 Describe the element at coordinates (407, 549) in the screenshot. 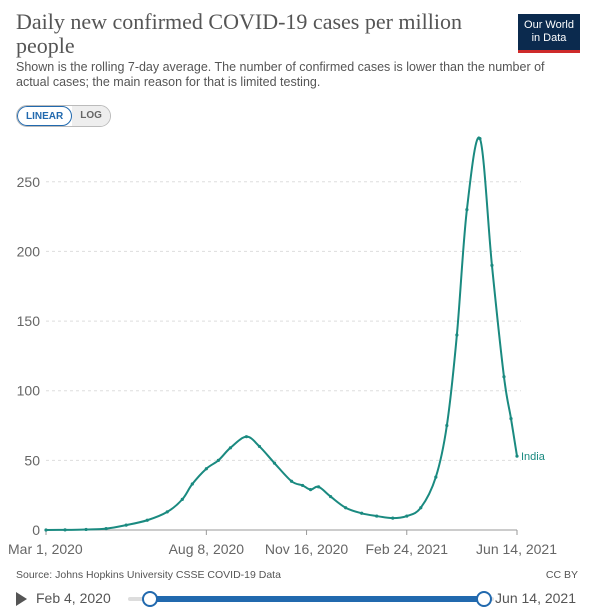

I see `x-tick-label: Feb 24, 2021` at that location.